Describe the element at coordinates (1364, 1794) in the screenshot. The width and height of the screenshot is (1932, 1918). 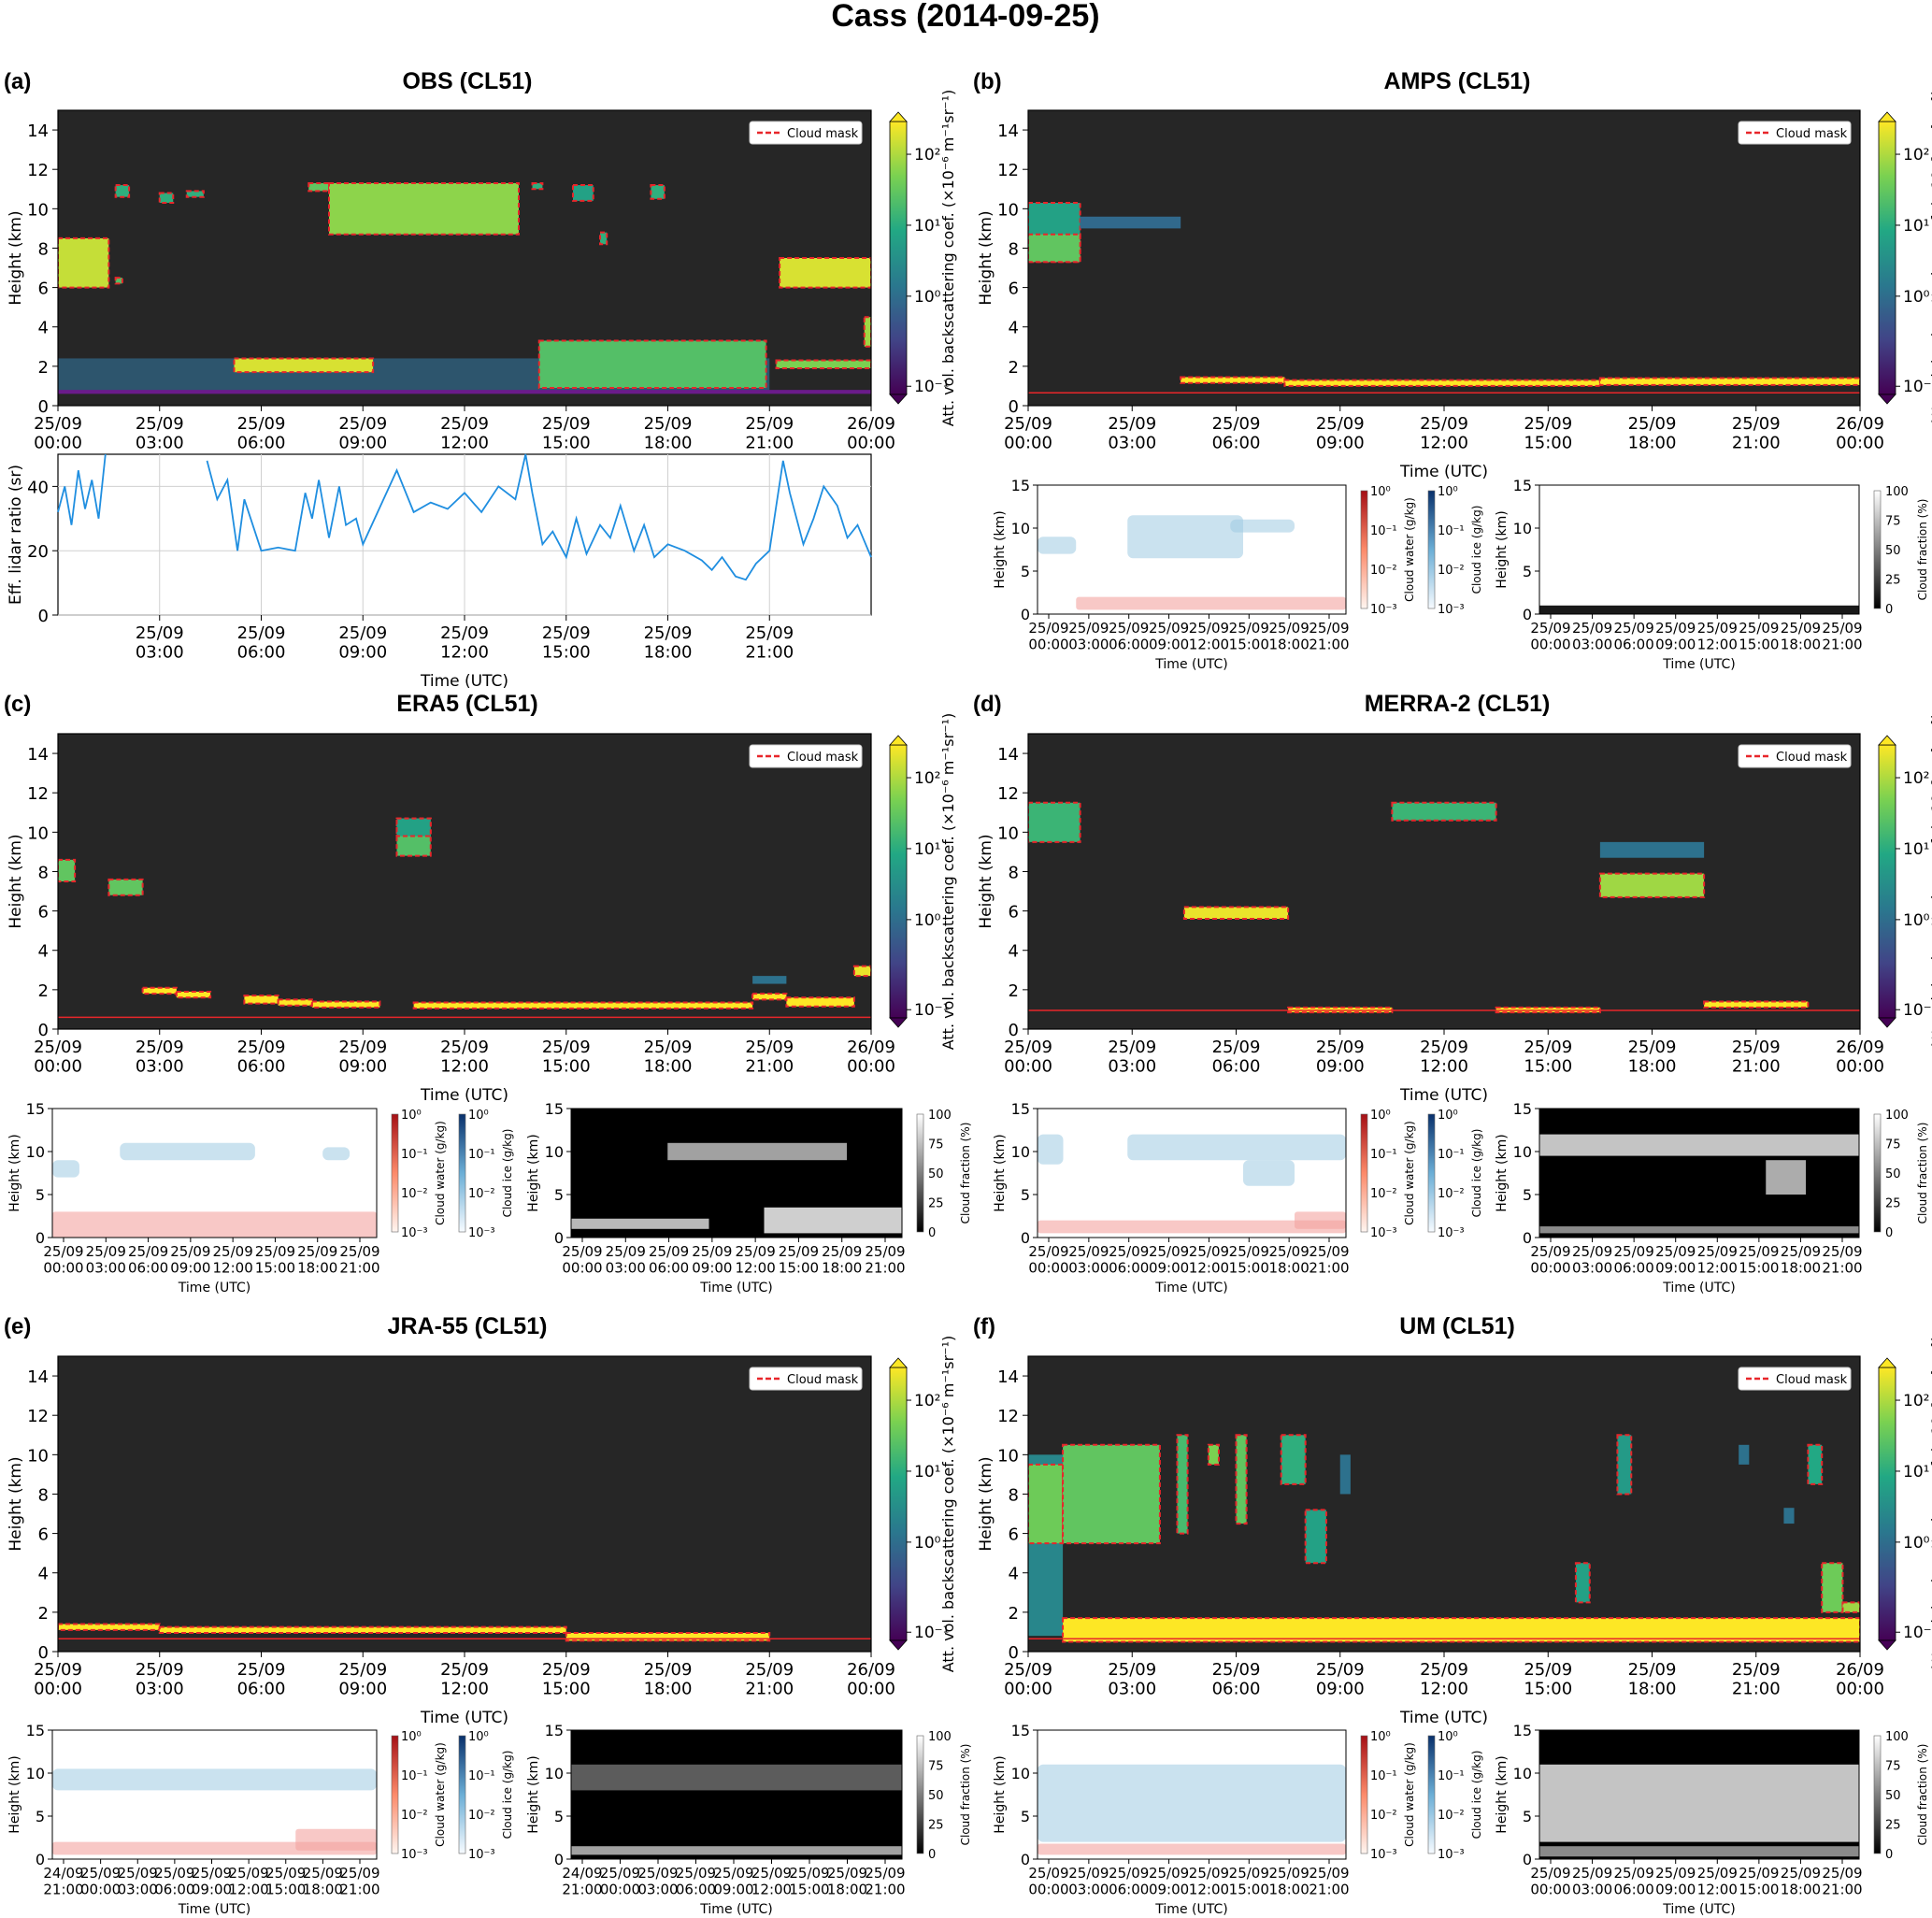
I see `cloud-water-colorbar` at that location.